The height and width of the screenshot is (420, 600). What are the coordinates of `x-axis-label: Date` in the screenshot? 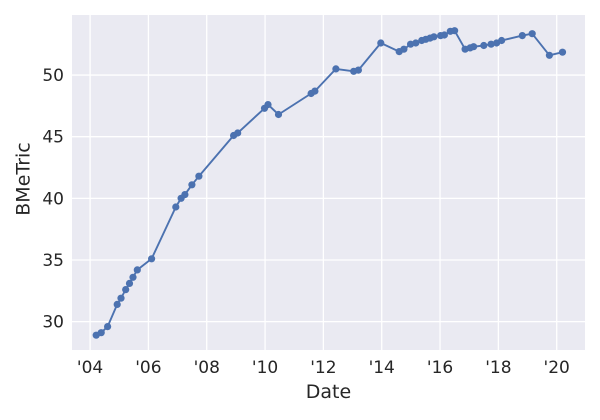 It's located at (328, 392).